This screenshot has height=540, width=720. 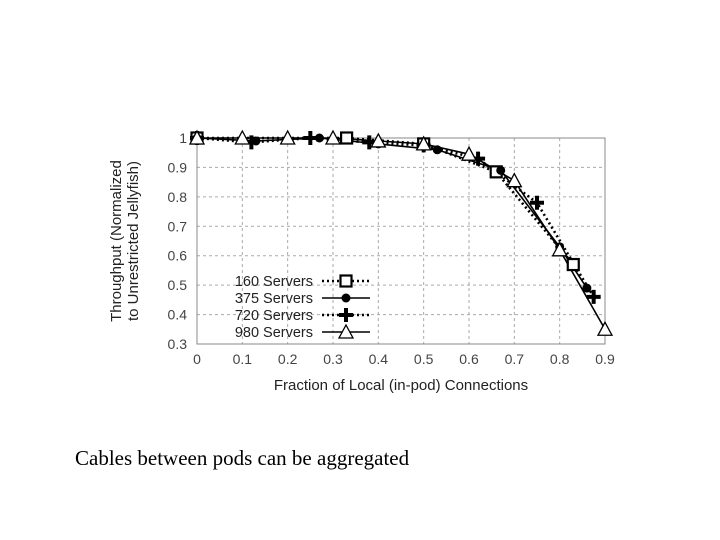 What do you see at coordinates (178, 256) in the screenshot?
I see `y-tick-label: 0.6` at bounding box center [178, 256].